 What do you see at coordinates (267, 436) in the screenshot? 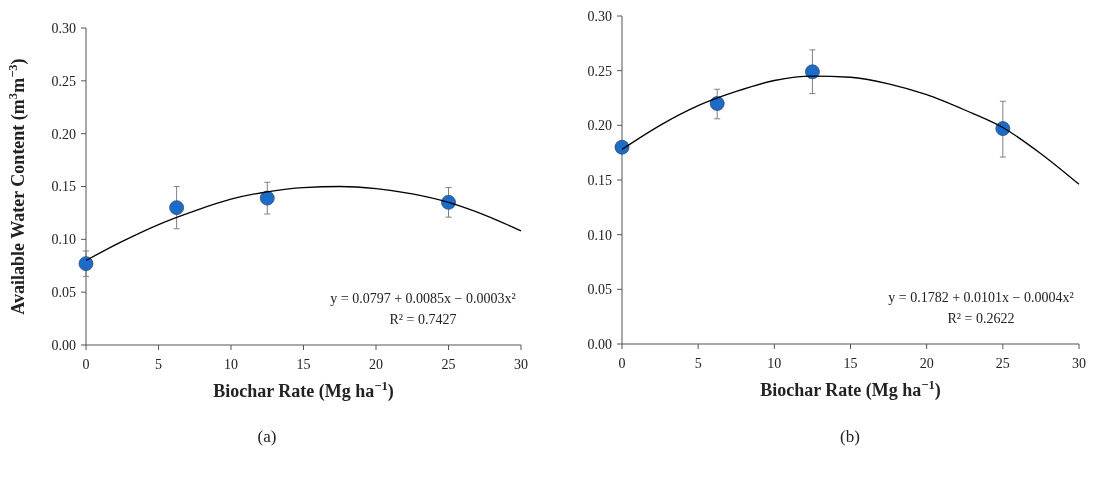
I see `text: (a)` at bounding box center [267, 436].